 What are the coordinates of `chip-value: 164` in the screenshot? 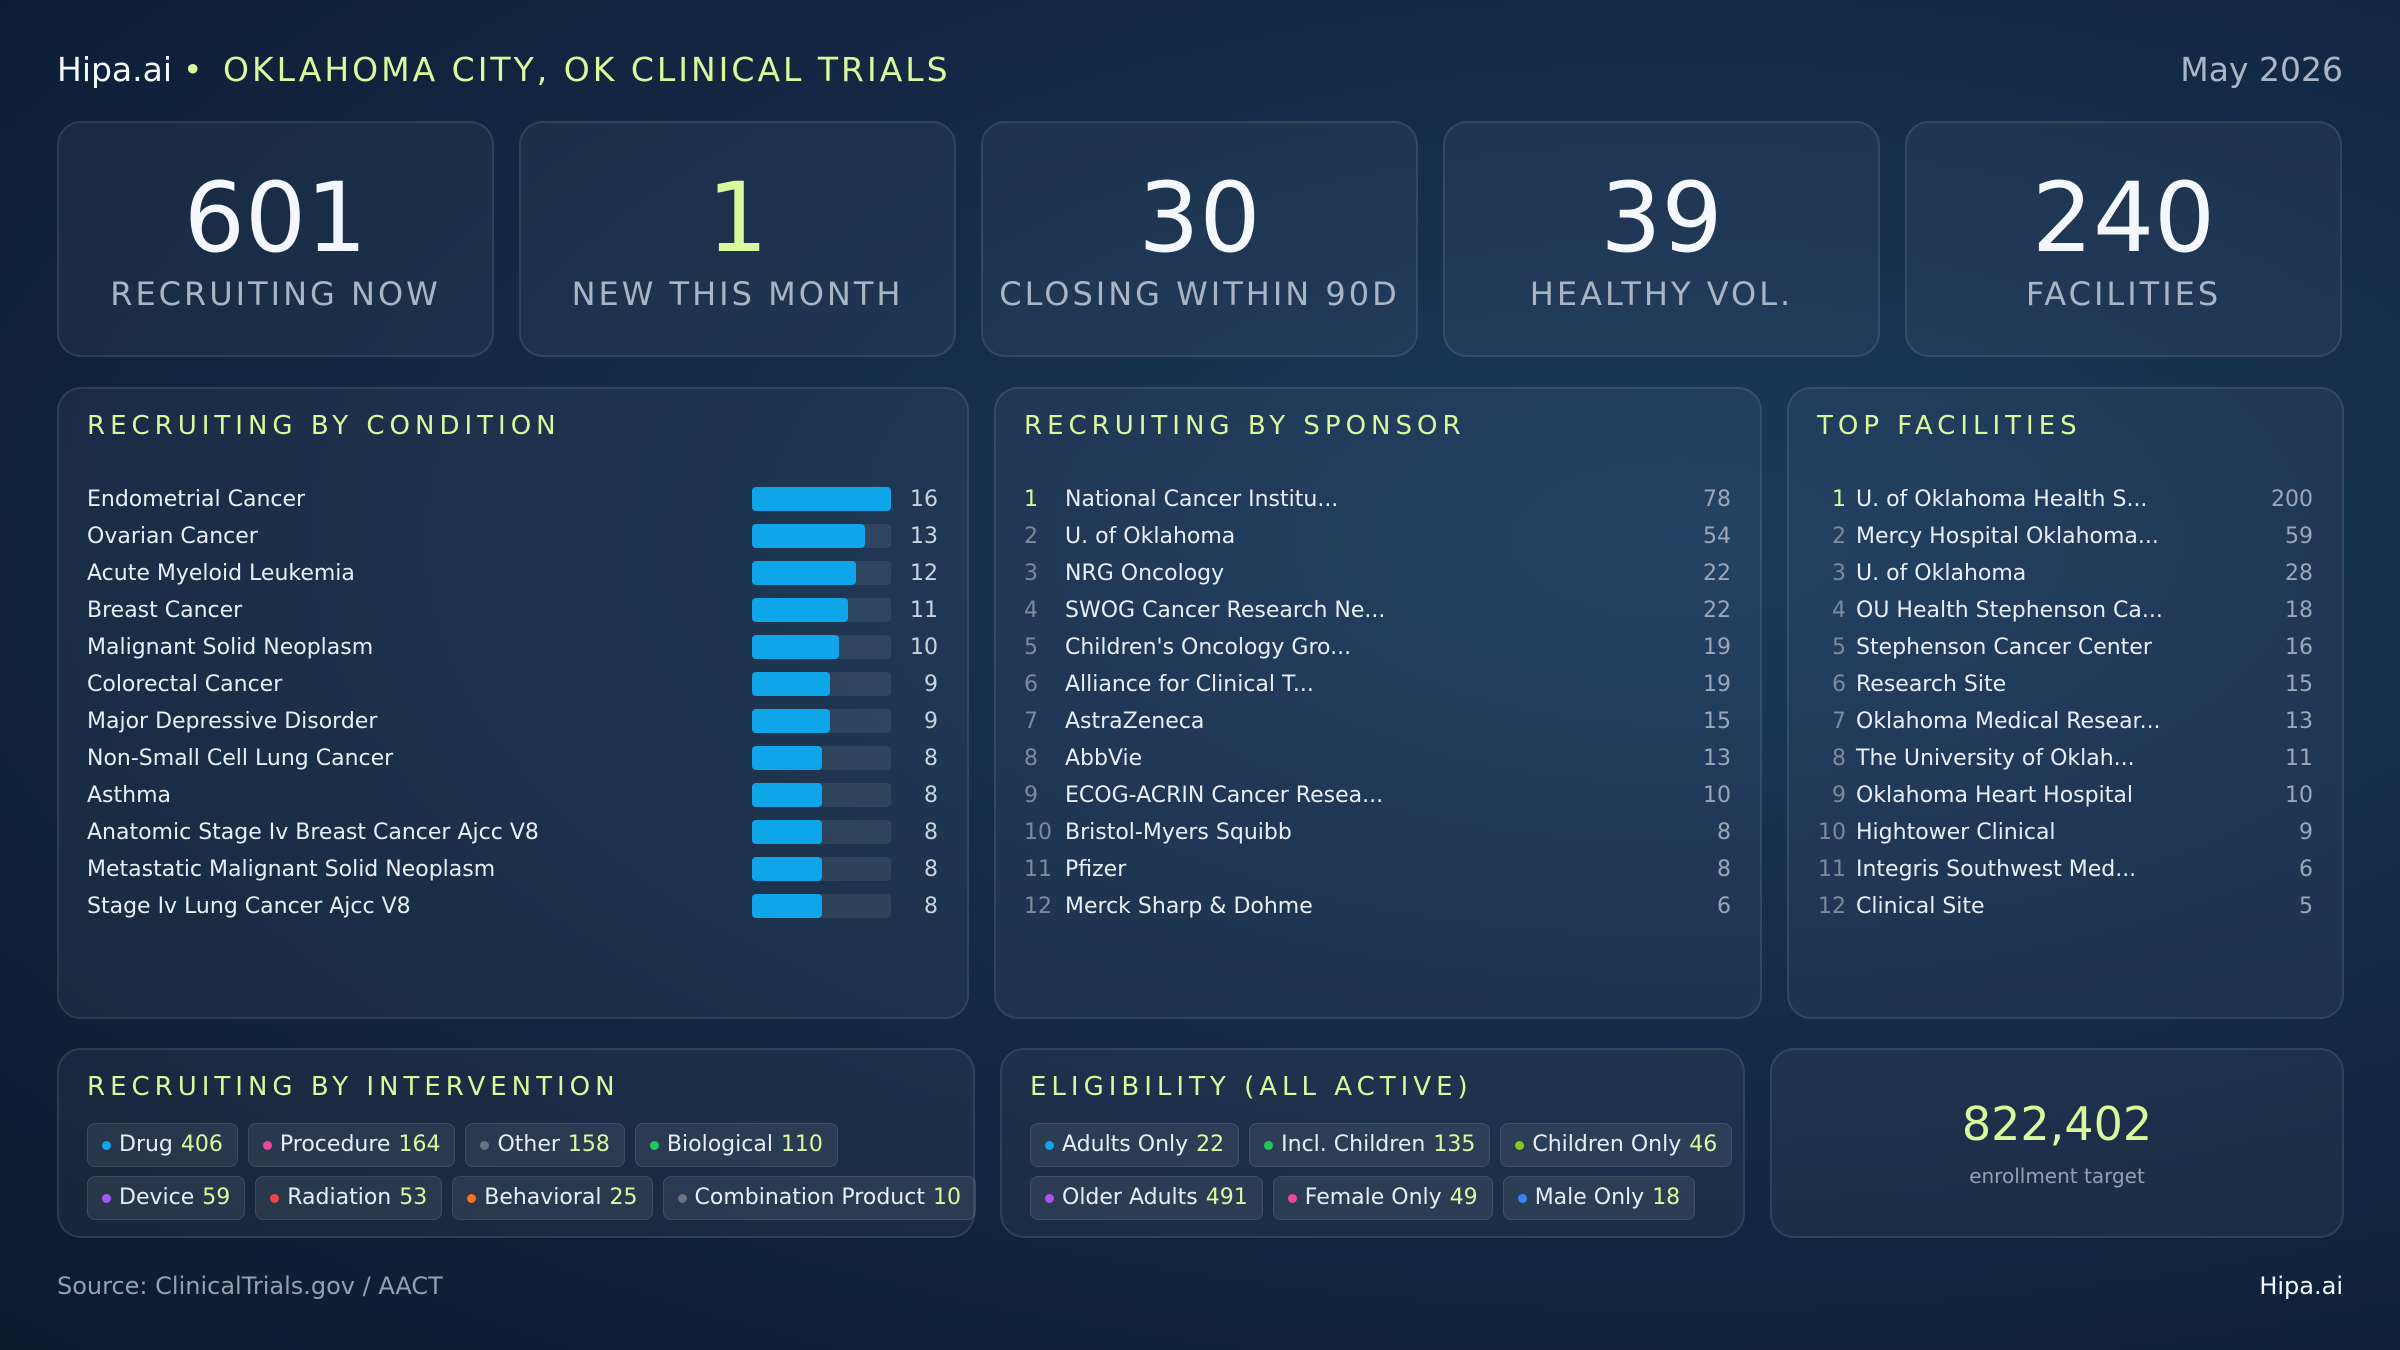 It's located at (419, 1144).